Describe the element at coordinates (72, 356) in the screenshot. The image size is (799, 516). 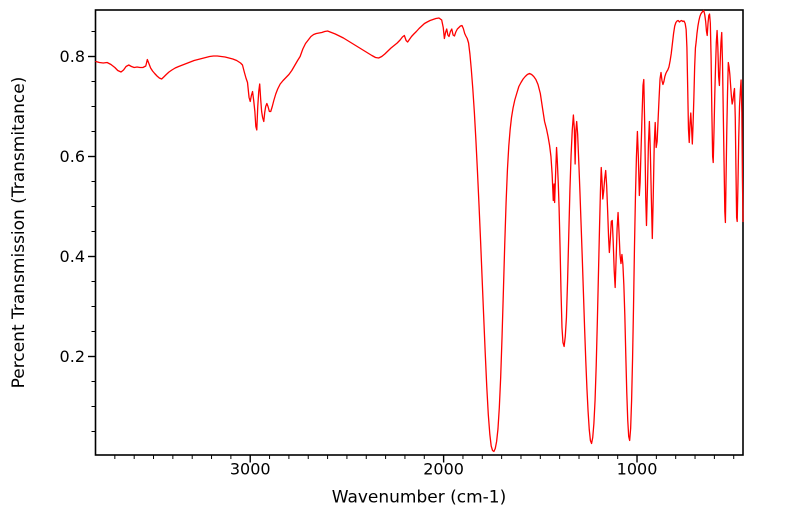
I see `y-tick-label: 0.2` at that location.